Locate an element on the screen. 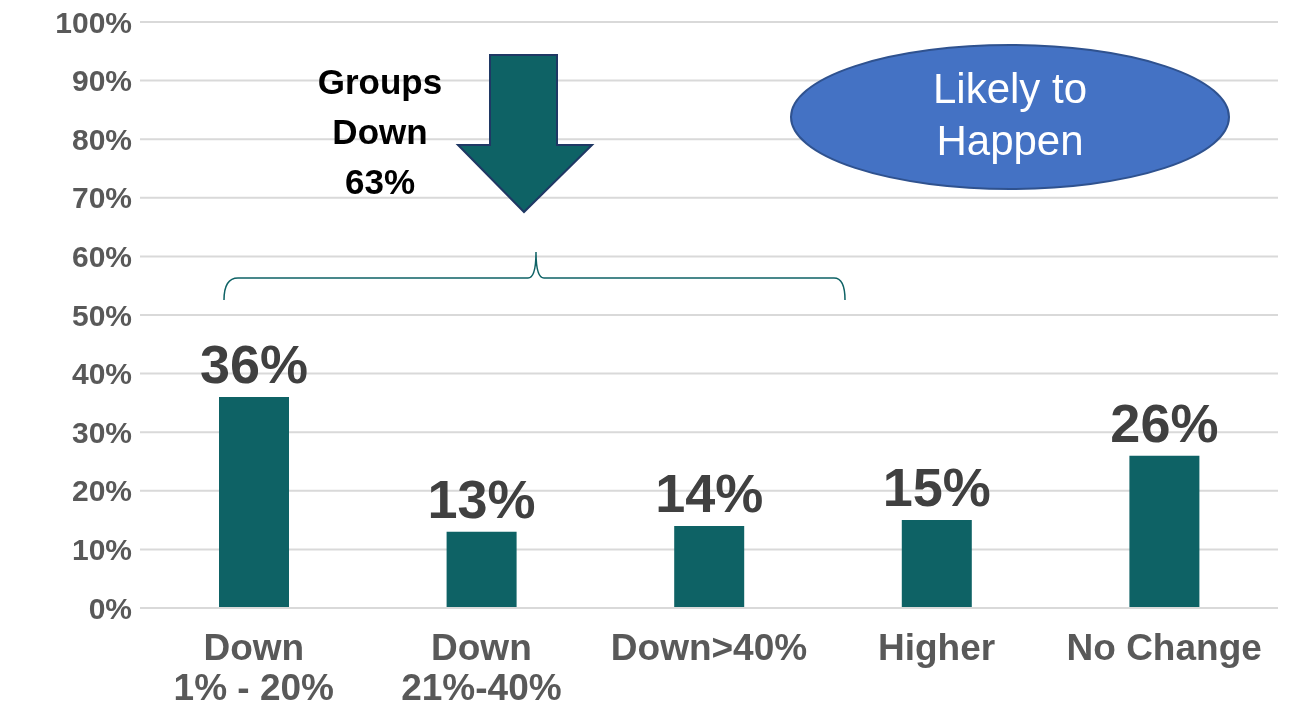 This screenshot has height=725, width=1304. y-tick-label: 40% is located at coordinates (101, 374).